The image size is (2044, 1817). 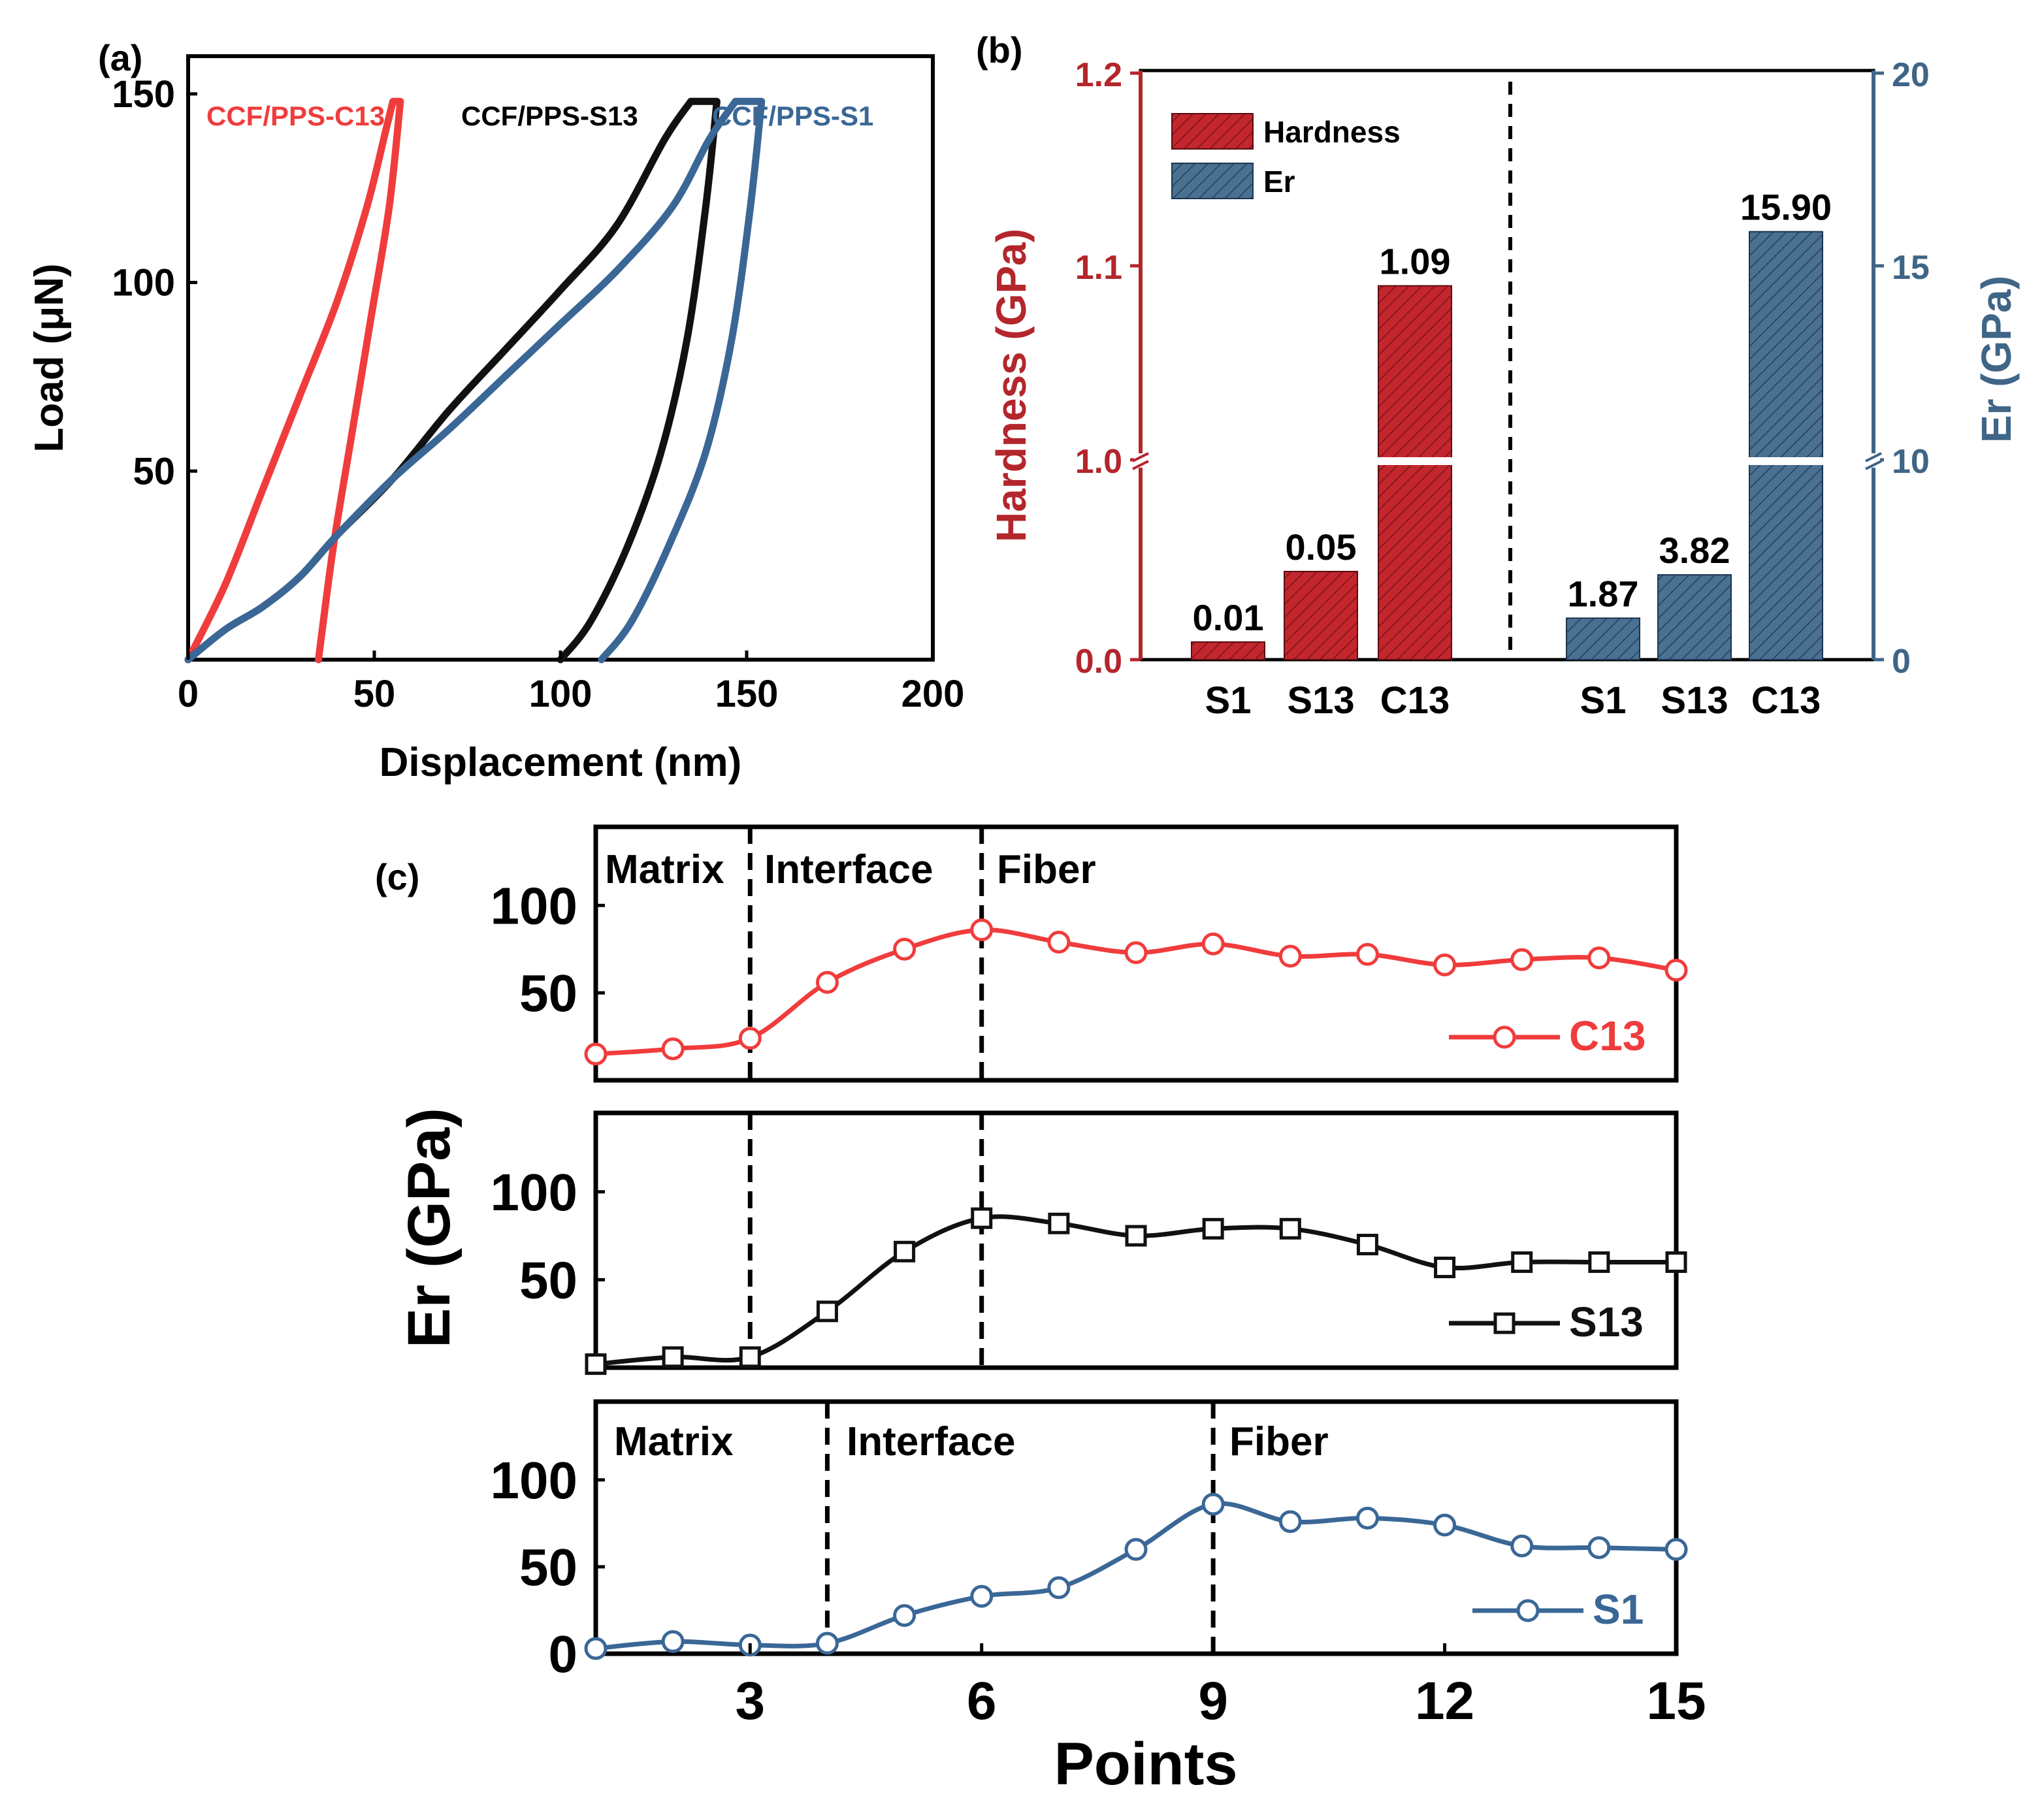 What do you see at coordinates (295, 116) in the screenshot?
I see `legend-a-c13: CCF/PPS-C13` at bounding box center [295, 116].